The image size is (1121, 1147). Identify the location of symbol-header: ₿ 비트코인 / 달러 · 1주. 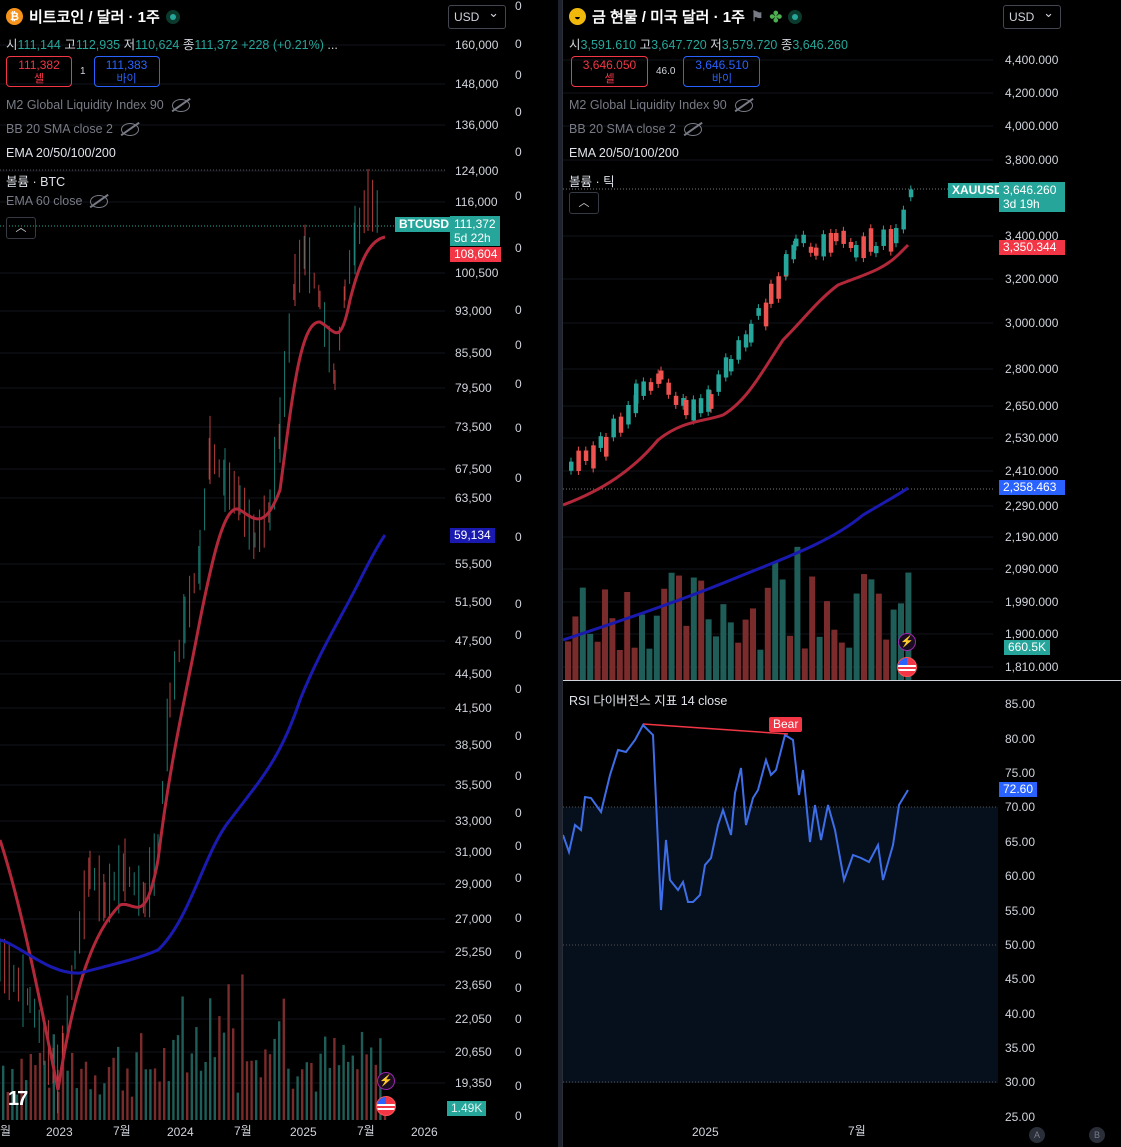
(93, 16).